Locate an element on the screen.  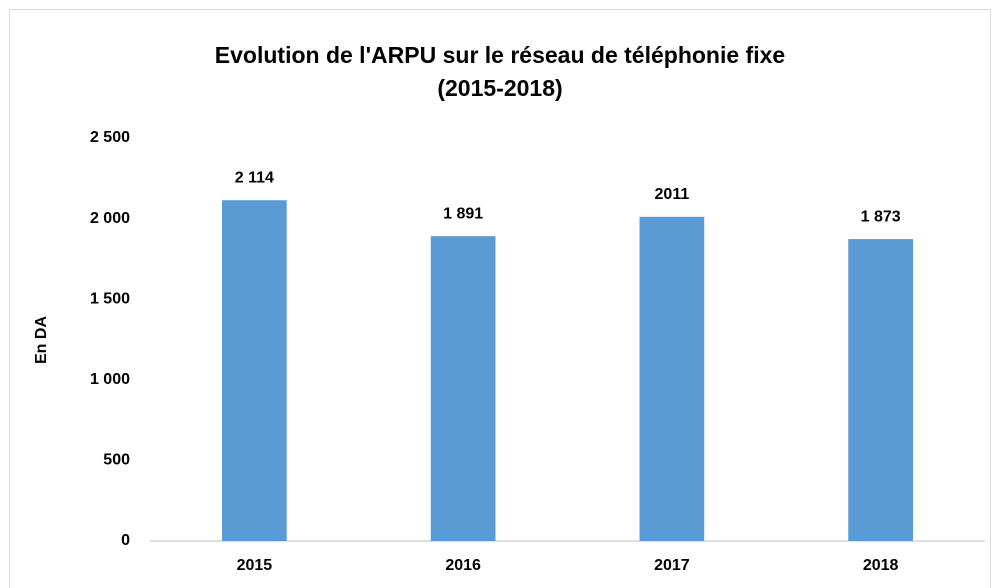
data-label: 2011 is located at coordinates (672, 194).